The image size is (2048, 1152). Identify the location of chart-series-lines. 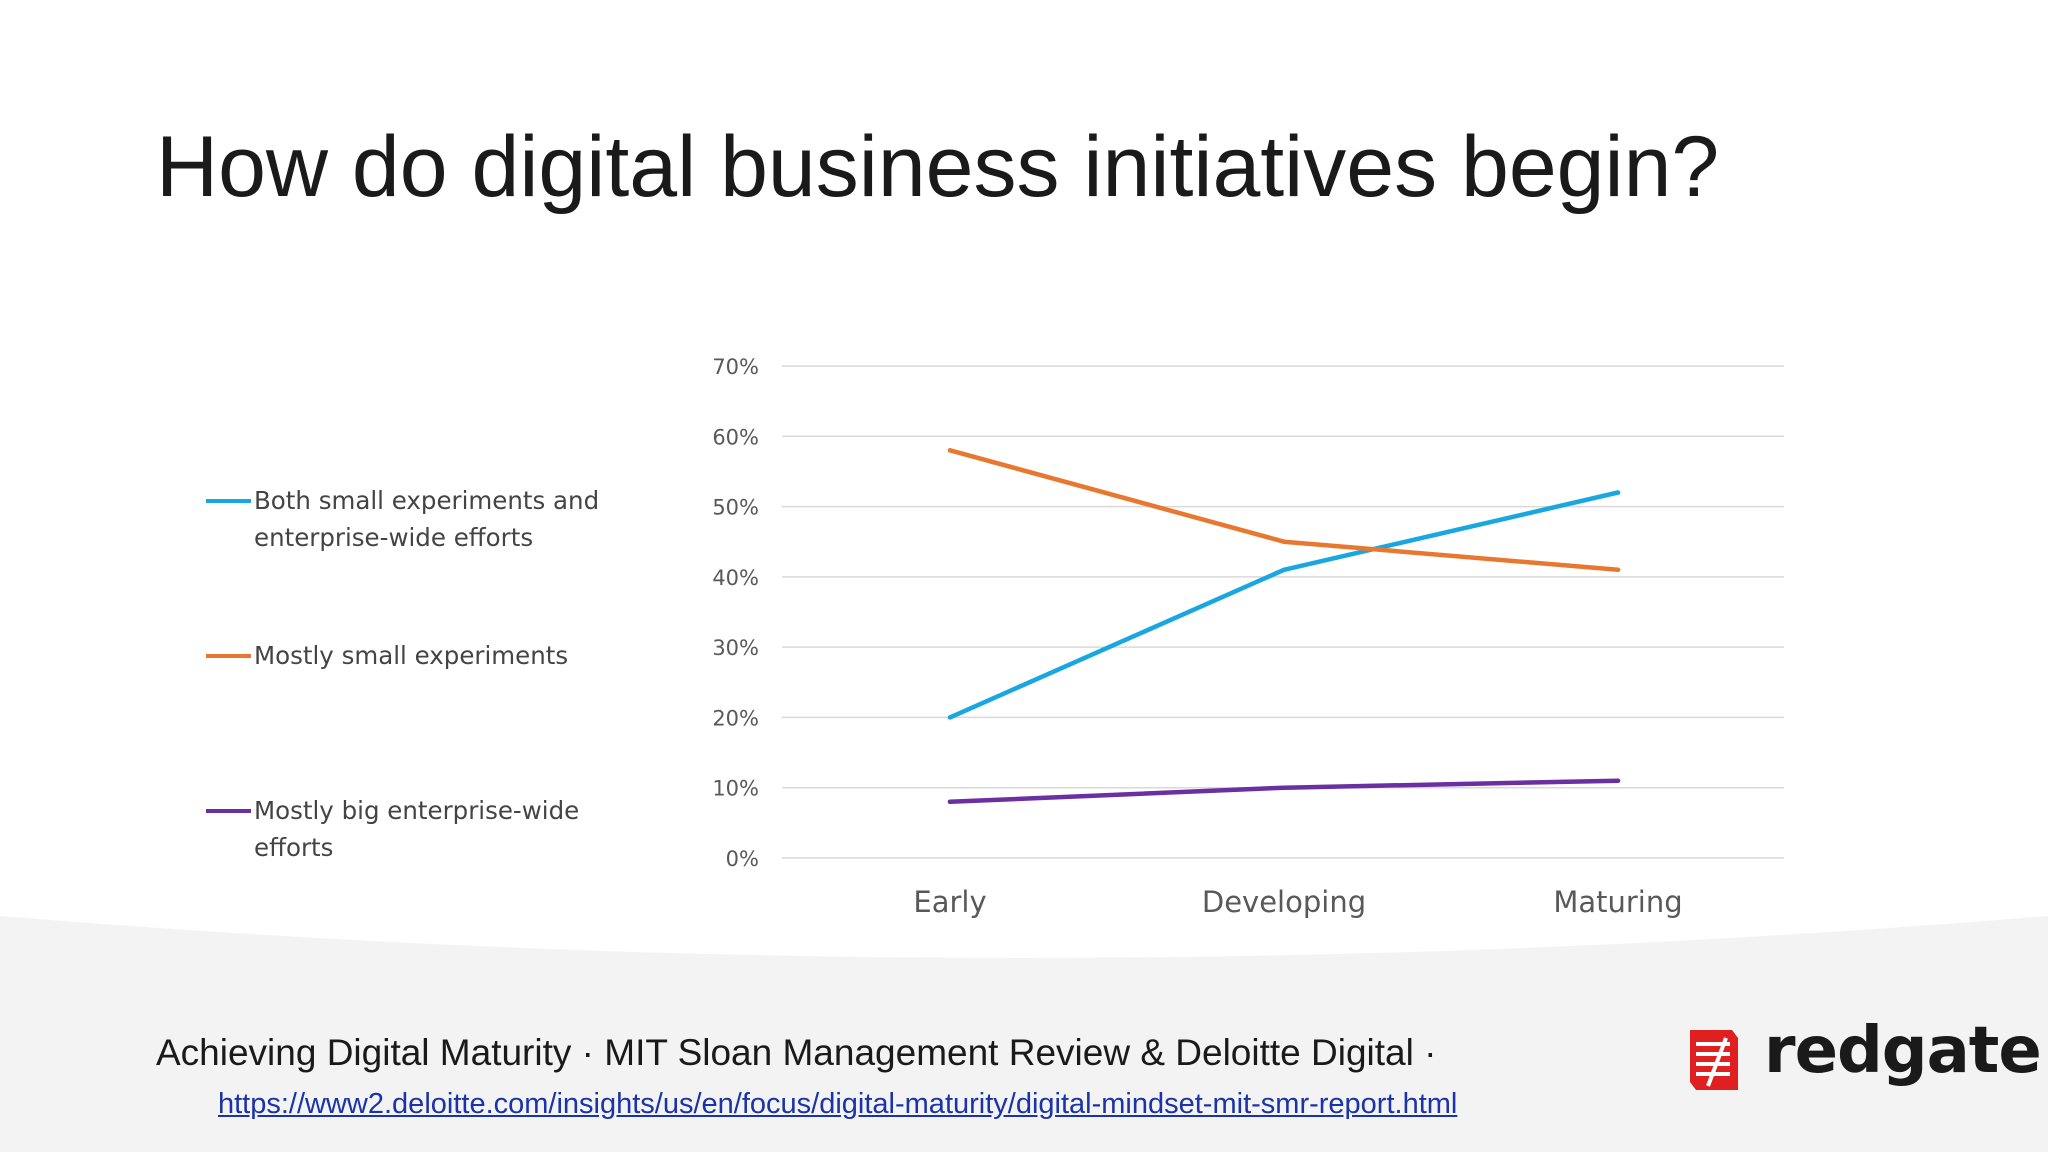
(1284, 626).